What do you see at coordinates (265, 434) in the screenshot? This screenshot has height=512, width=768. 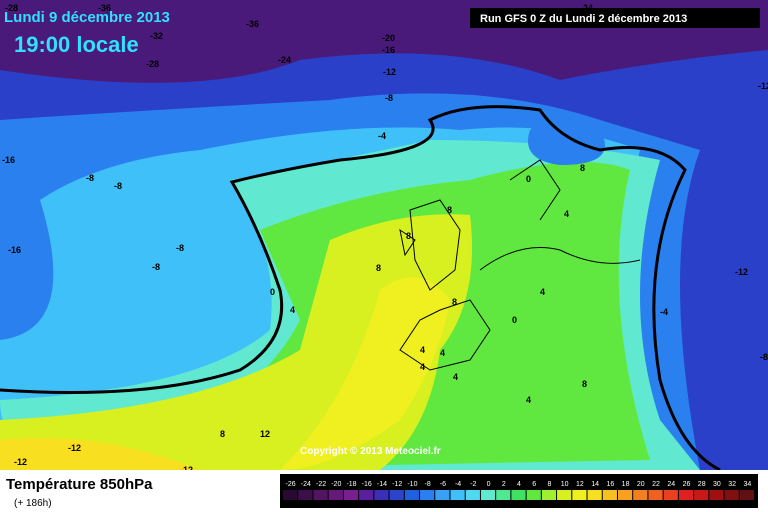 I see `contour-label: 12` at bounding box center [265, 434].